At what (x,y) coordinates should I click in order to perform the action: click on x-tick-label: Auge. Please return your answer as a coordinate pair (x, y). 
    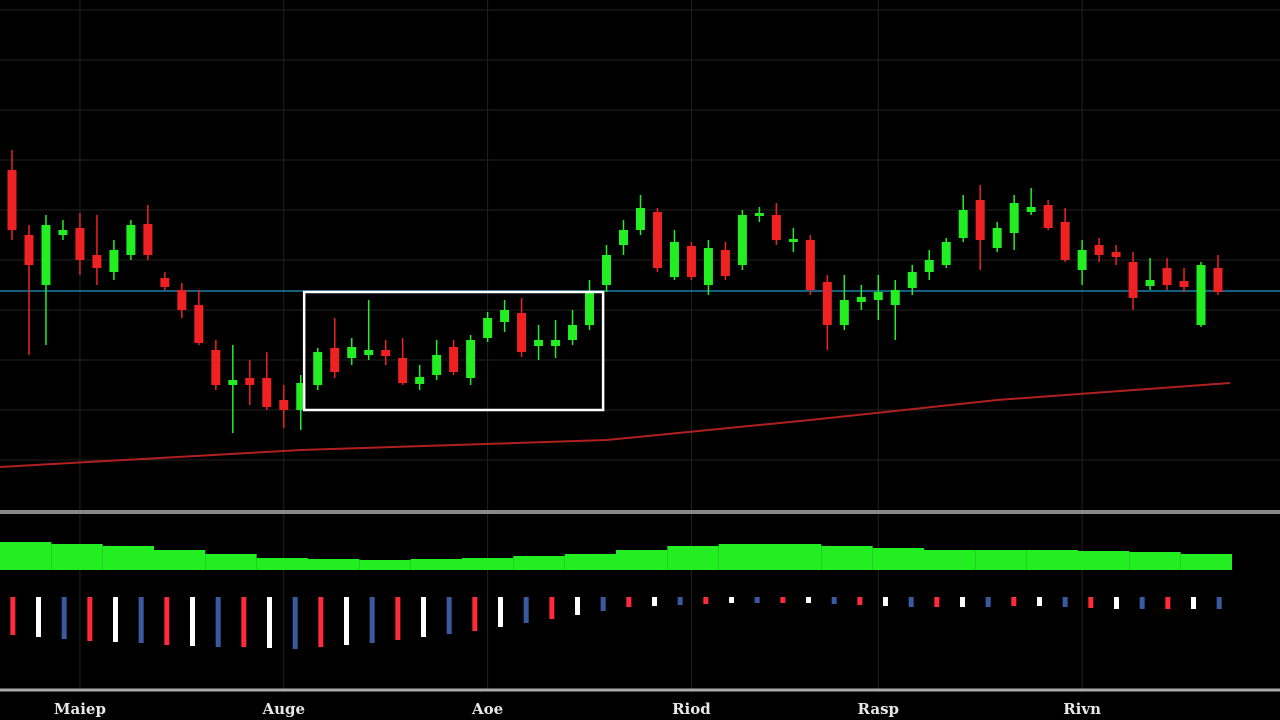
    Looking at the image, I should click on (283, 709).